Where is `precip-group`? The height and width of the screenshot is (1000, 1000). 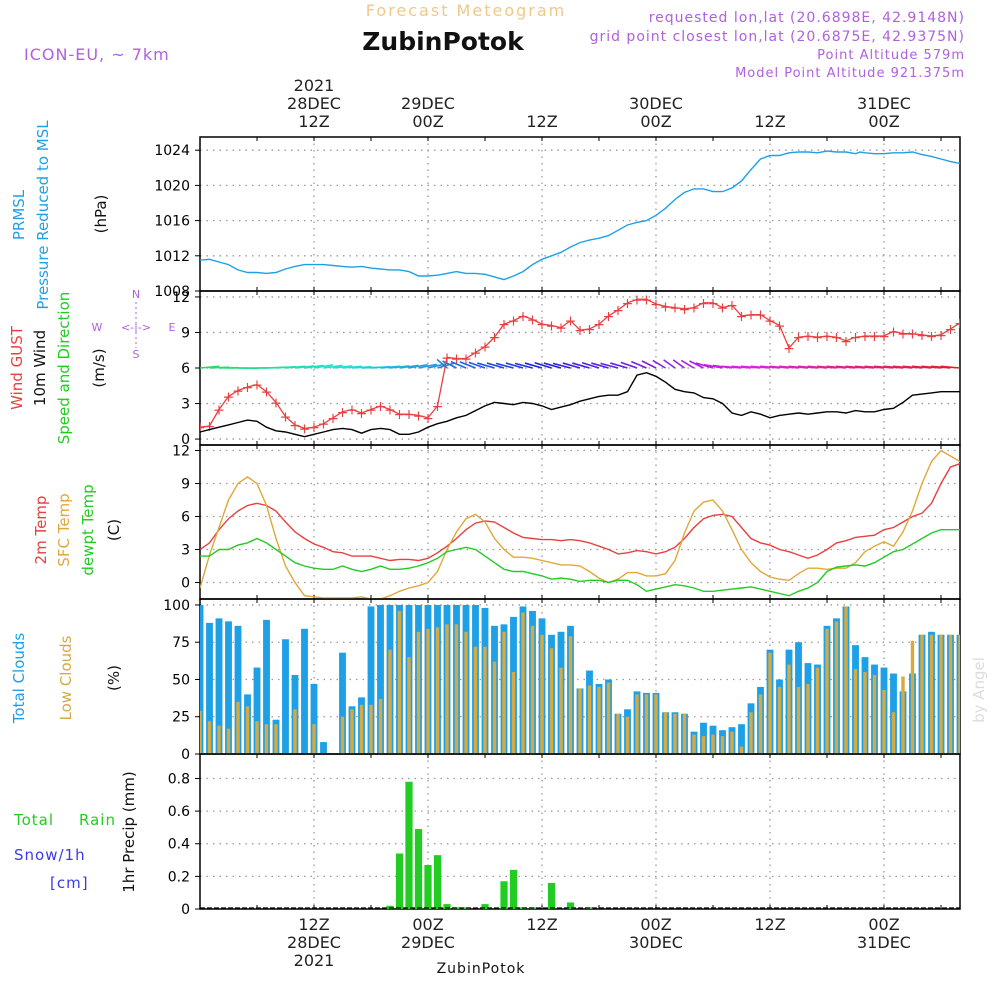
precip-group is located at coordinates (490, 845).